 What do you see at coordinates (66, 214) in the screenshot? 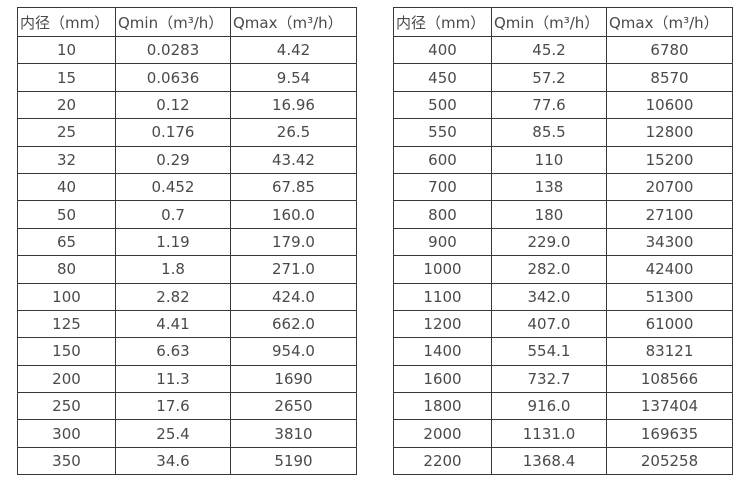
I see `cell: 50` at bounding box center [66, 214].